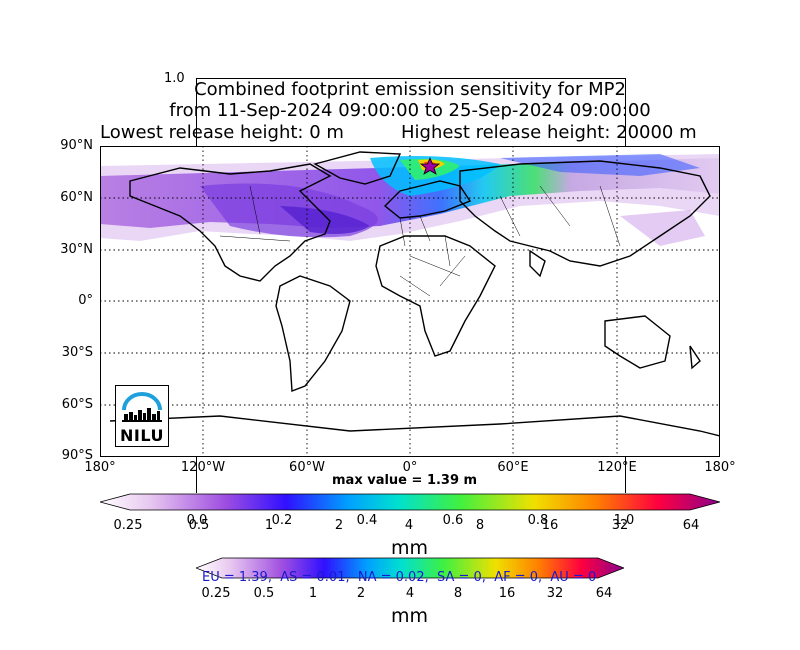 Image resolution: width=800 pixels, height=650 pixels. What do you see at coordinates (199, 525) in the screenshot?
I see `colorbar-main-tick: 0.5` at bounding box center [199, 525].